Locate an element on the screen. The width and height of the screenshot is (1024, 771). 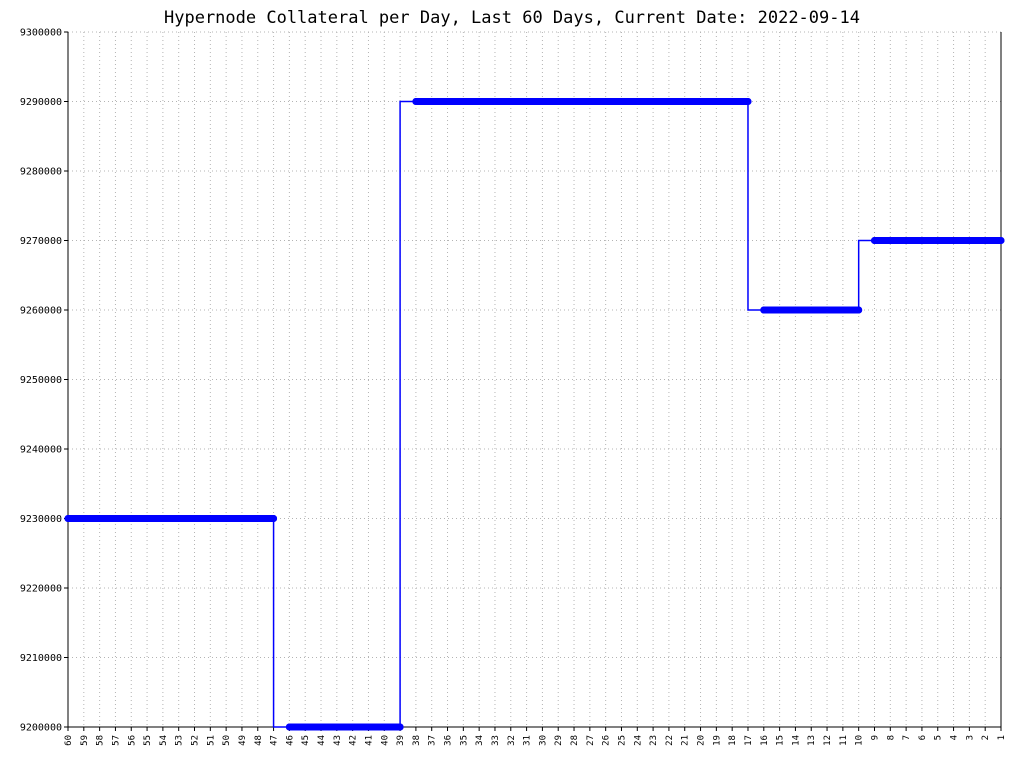
x-tick-label: 58 is located at coordinates (101, 740).